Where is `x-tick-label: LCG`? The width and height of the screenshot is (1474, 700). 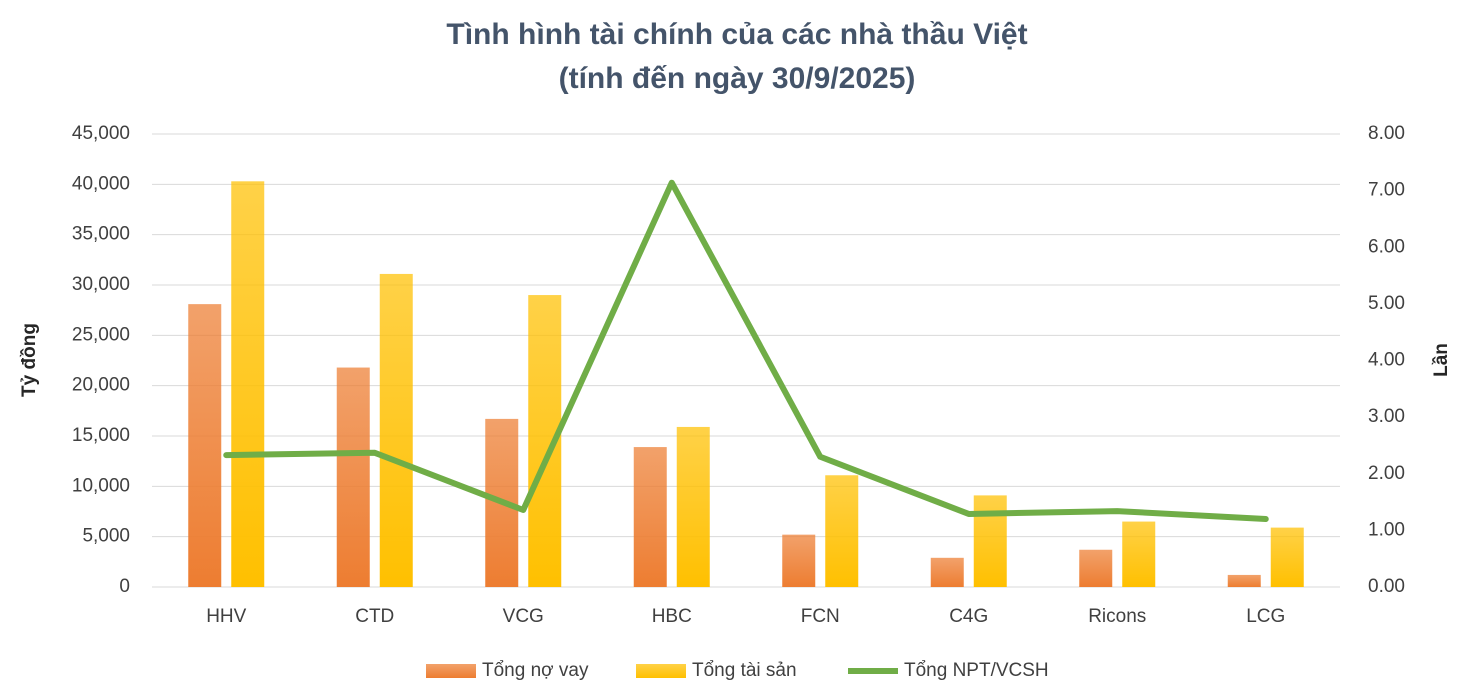
x-tick-label: LCG is located at coordinates (1265, 616).